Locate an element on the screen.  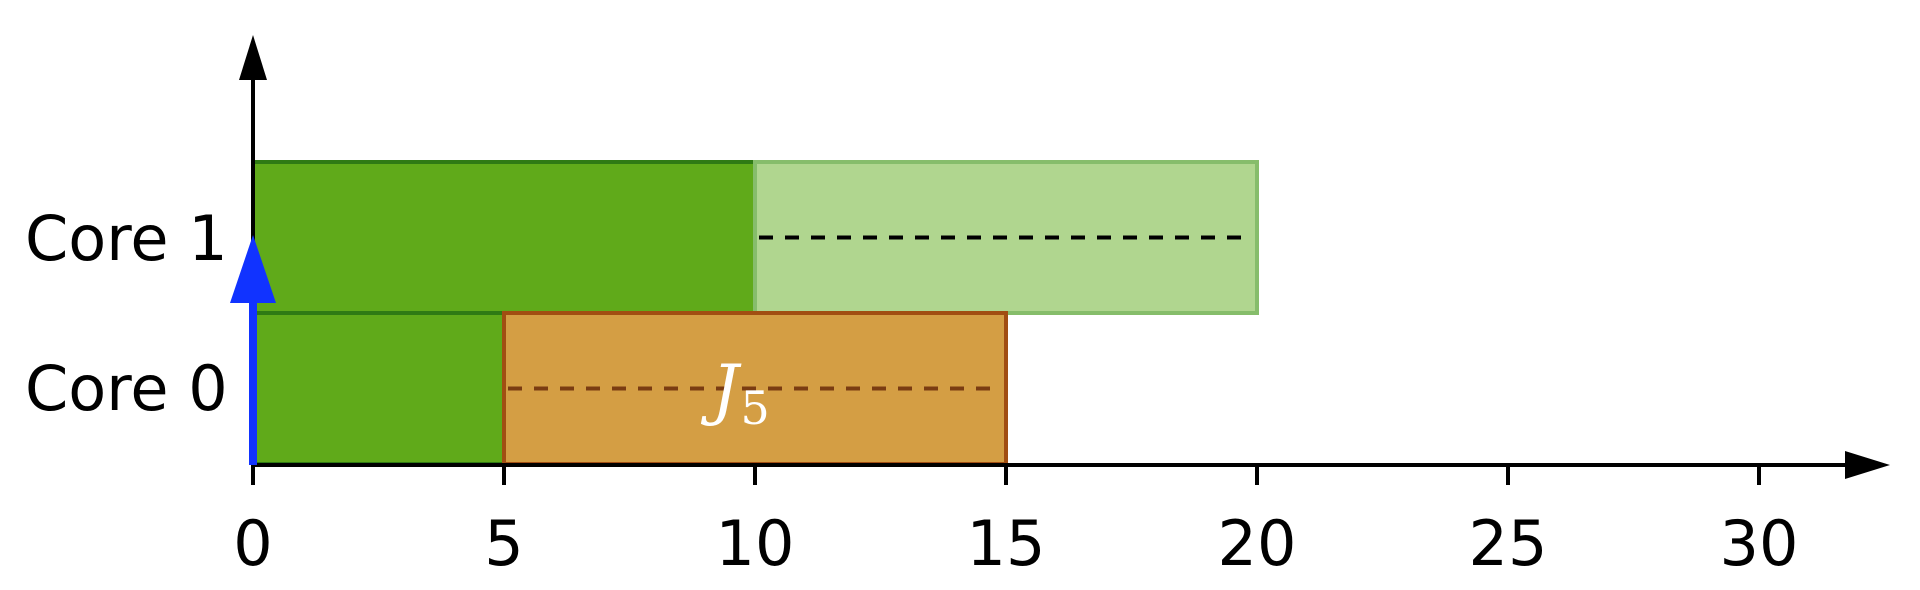
x-tick-label-30: 30 is located at coordinates (1759, 543).